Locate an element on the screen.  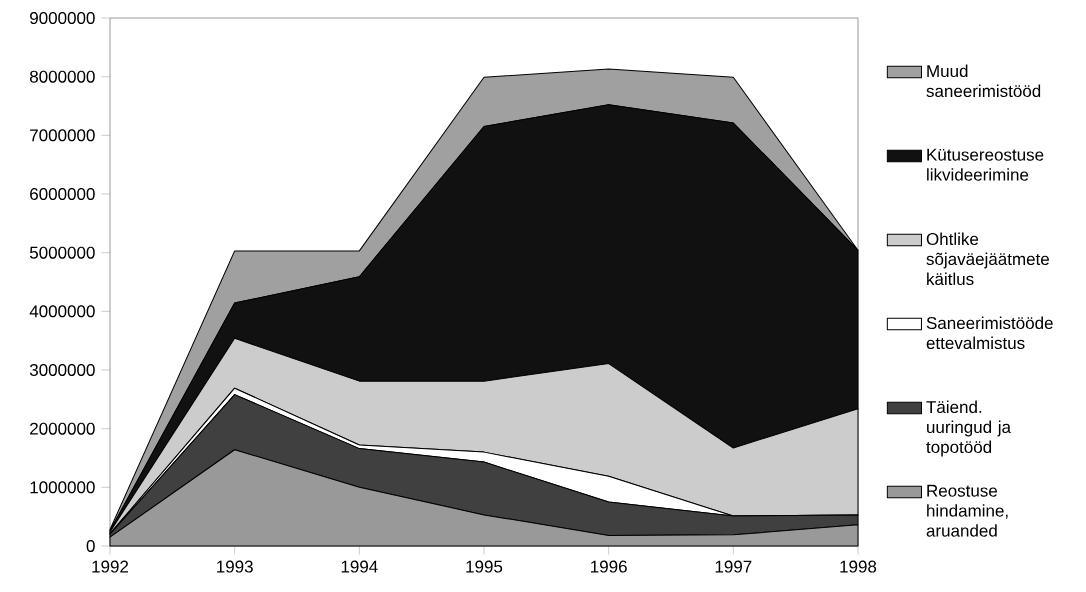
y-tick-label: 2000000 is located at coordinates (62, 428).